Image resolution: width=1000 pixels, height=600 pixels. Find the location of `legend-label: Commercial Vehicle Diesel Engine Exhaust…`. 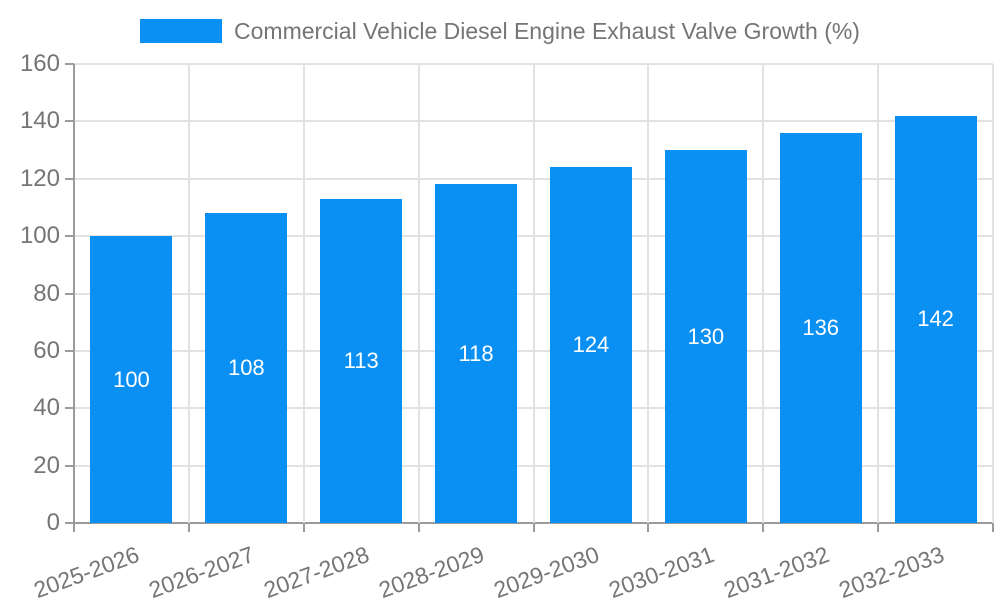

legend-label: Commercial Vehicle Diesel Engine Exhaust… is located at coordinates (547, 31).